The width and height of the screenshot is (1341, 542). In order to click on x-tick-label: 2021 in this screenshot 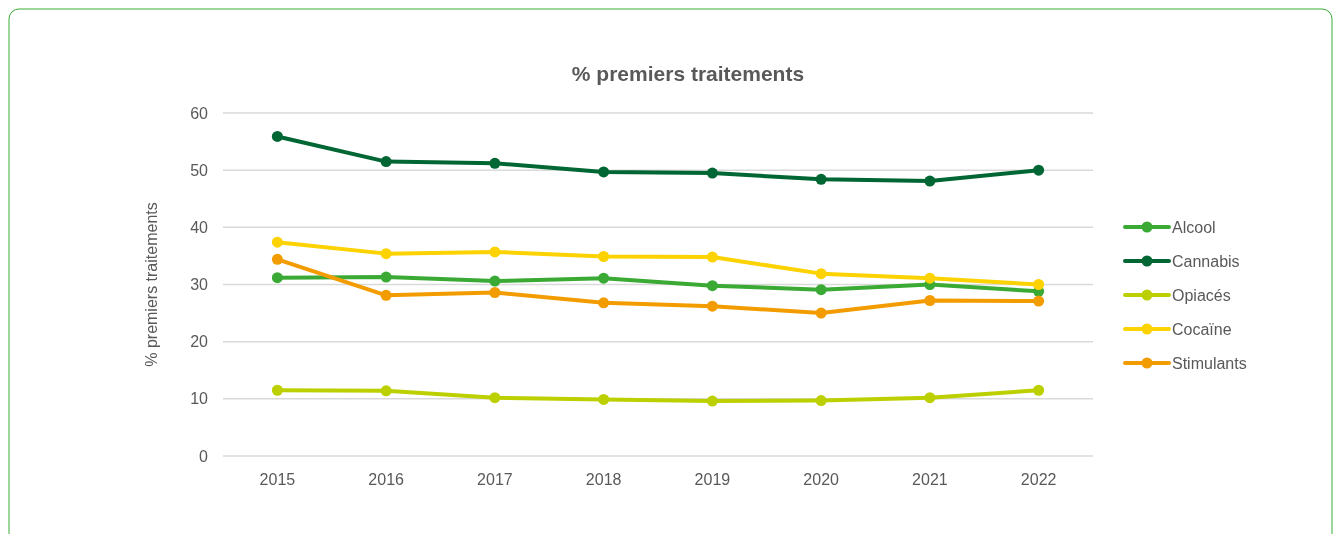, I will do `click(930, 479)`.